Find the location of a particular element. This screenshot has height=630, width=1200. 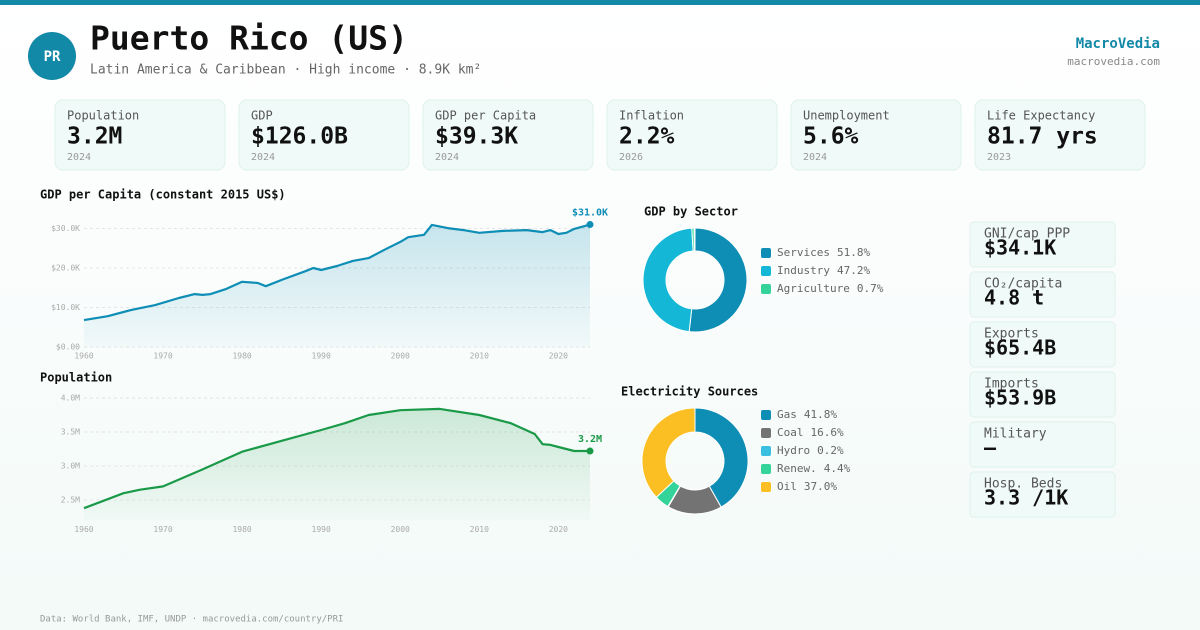

legend-entry: Renew. 4.4% is located at coordinates (814, 468).